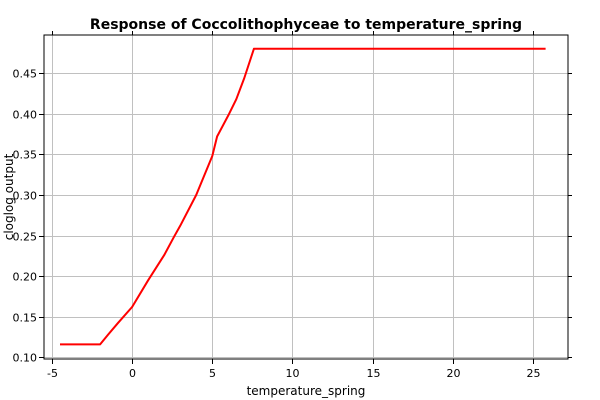 Image resolution: width=600 pixels, height=400 pixels. I want to click on x-axis-label: temperature_spring, so click(306, 391).